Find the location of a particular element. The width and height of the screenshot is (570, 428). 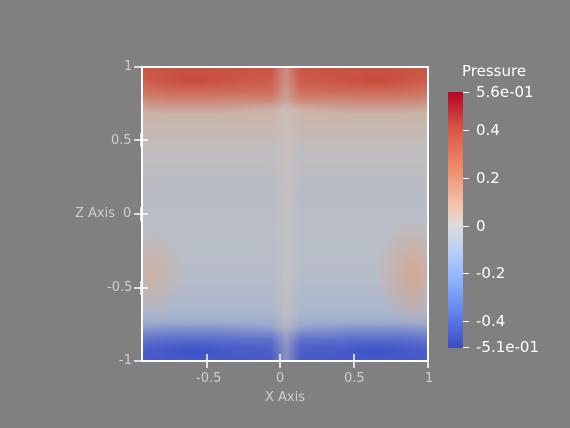

colorbar-max-label: 5.6e-01 is located at coordinates (505, 92).